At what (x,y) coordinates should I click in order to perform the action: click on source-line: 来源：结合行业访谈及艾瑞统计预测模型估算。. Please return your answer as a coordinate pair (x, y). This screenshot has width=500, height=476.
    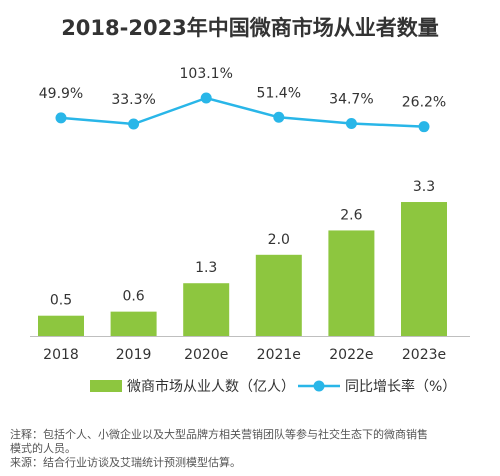
    Looking at the image, I should click on (125, 462).